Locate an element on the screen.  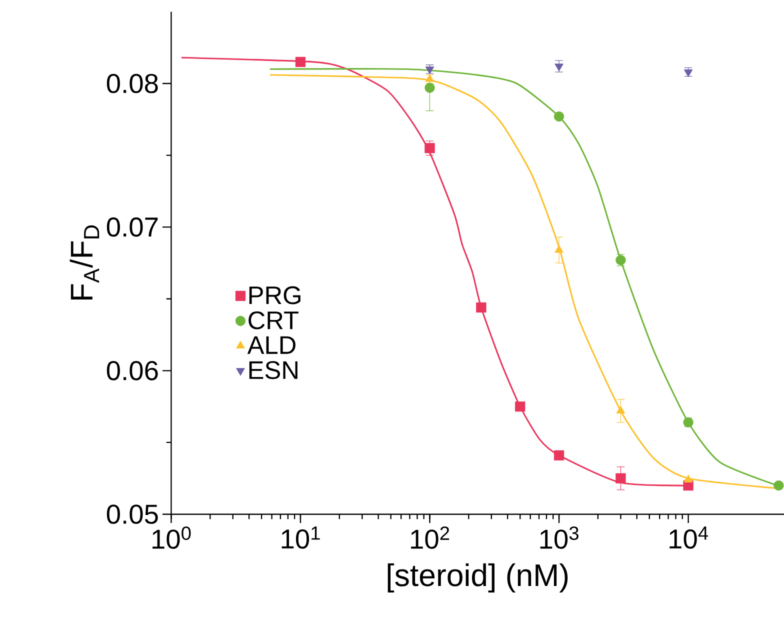
x-axis-title: [steroid] (nM) is located at coordinates (478, 578).